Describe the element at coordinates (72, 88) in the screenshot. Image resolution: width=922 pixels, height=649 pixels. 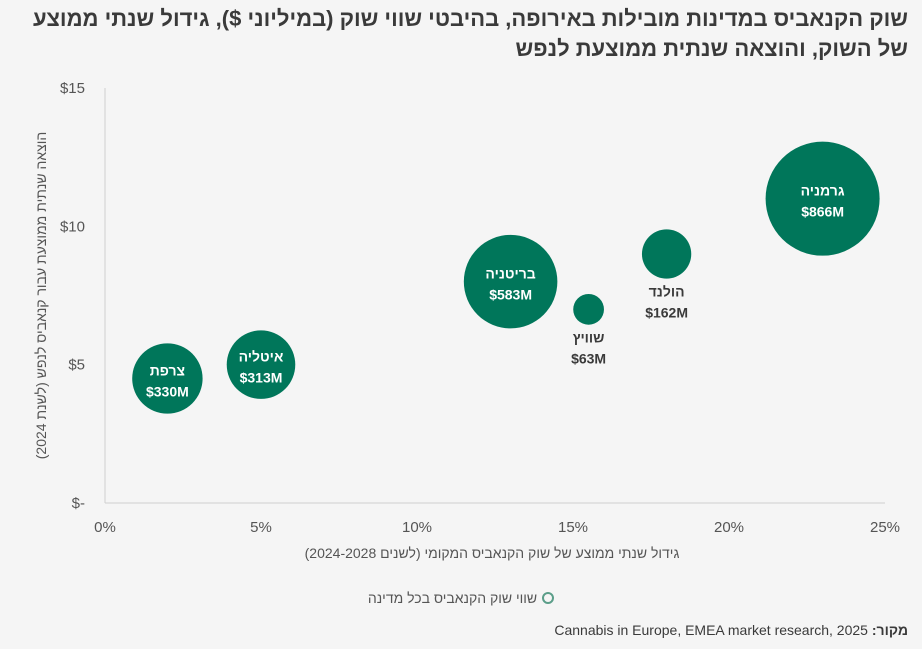
I see `y-tick-label: $15` at that location.